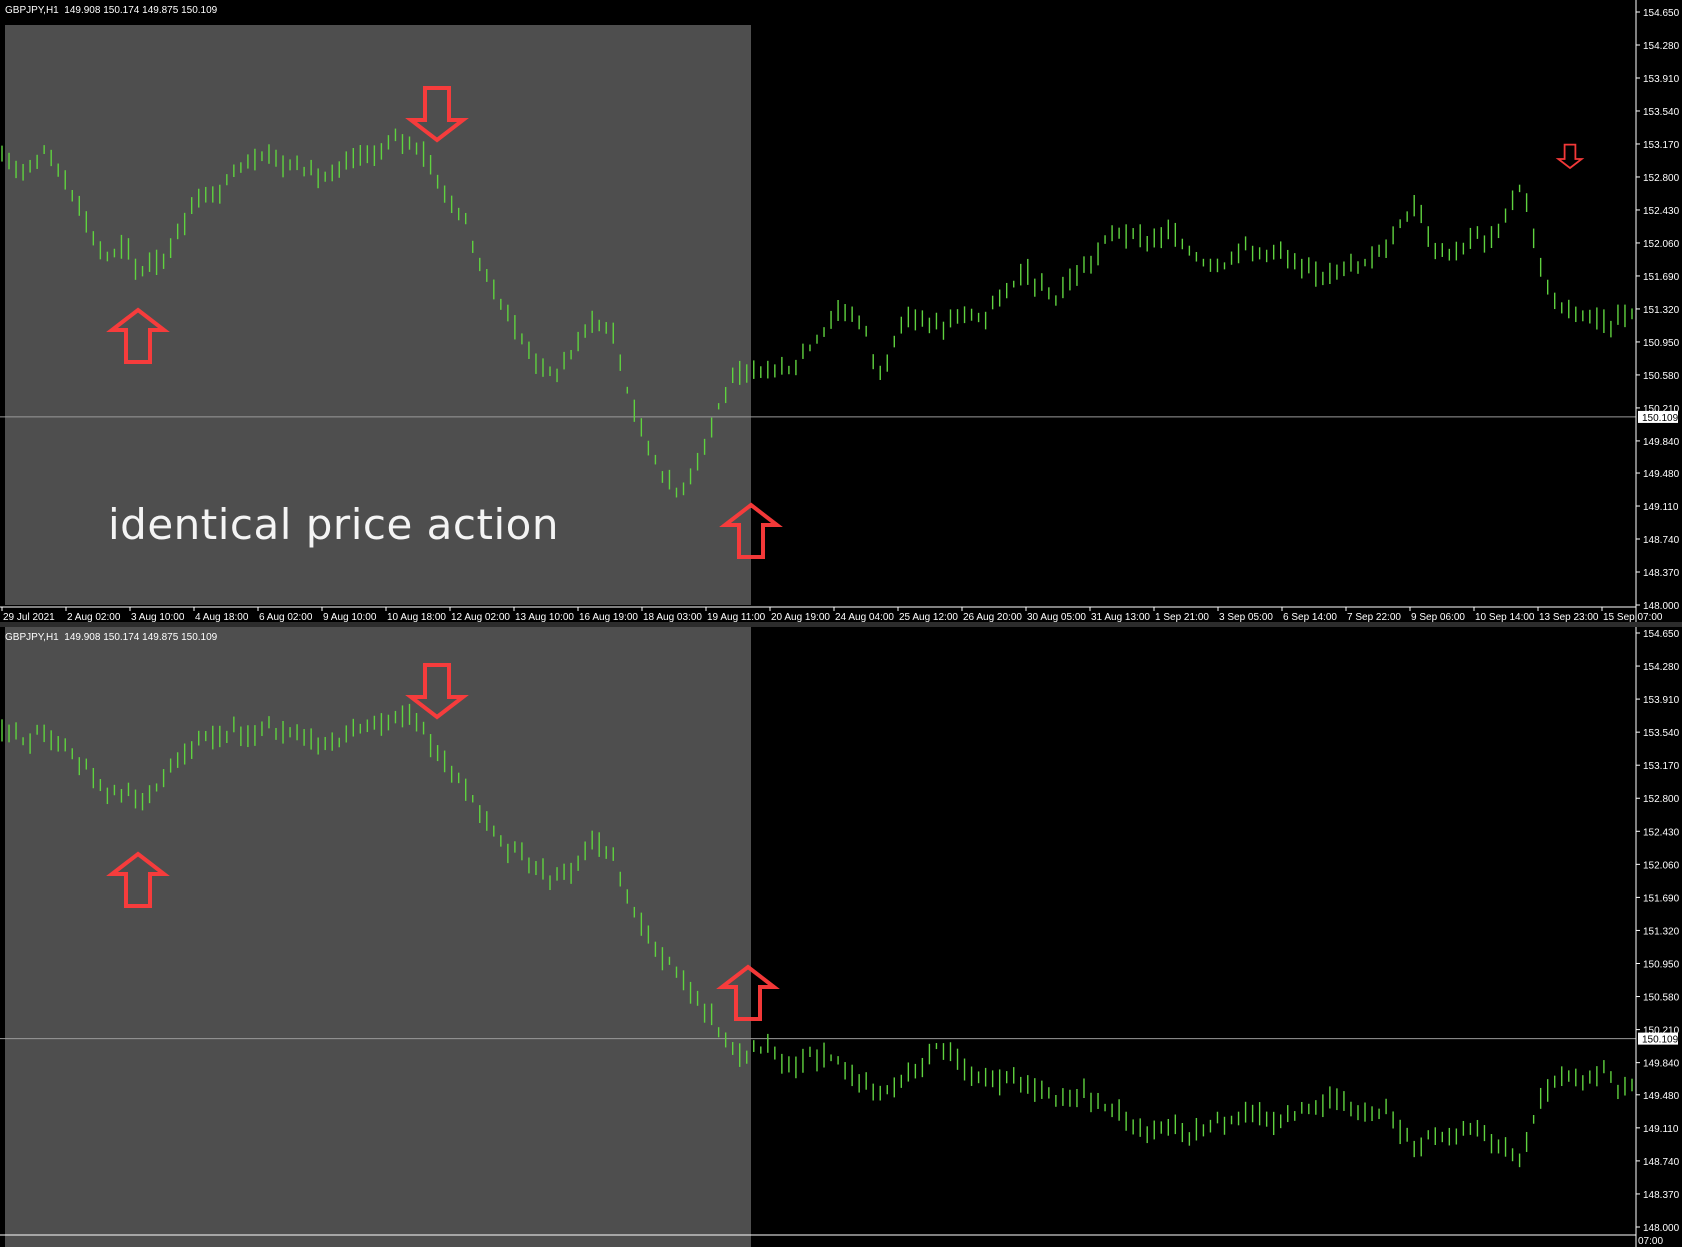 Image resolution: width=1682 pixels, height=1247 pixels. Describe the element at coordinates (1569, 617) in the screenshot. I see `time-label: 13 Sep 23:00` at that location.